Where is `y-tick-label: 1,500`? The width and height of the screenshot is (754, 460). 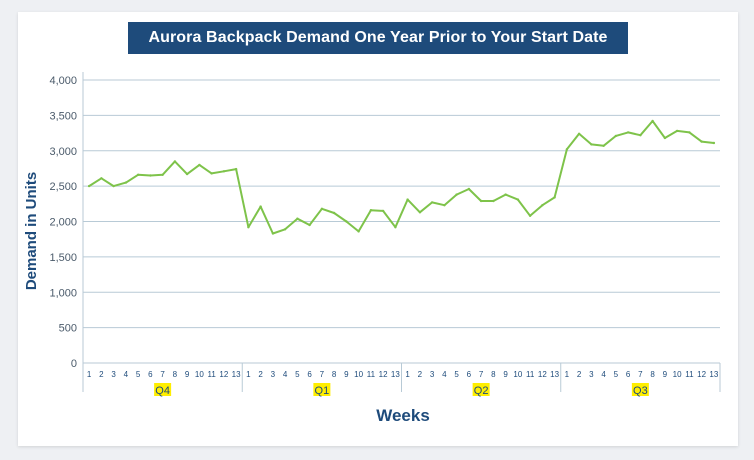
y-tick-label: 1,500 is located at coordinates (63, 258).